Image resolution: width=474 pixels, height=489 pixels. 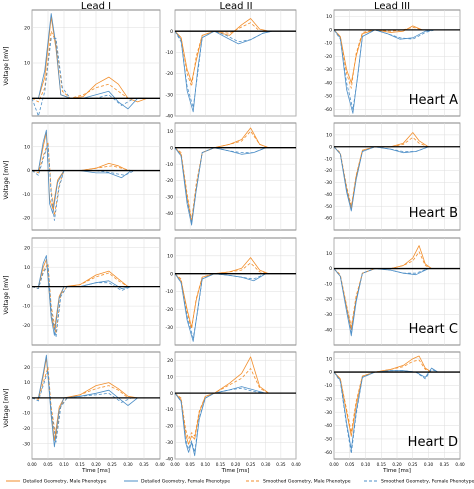 What do you see at coordinates (245, 6) in the screenshot?
I see `column-titles: Lead I Lead II Lead III` at bounding box center [245, 6].